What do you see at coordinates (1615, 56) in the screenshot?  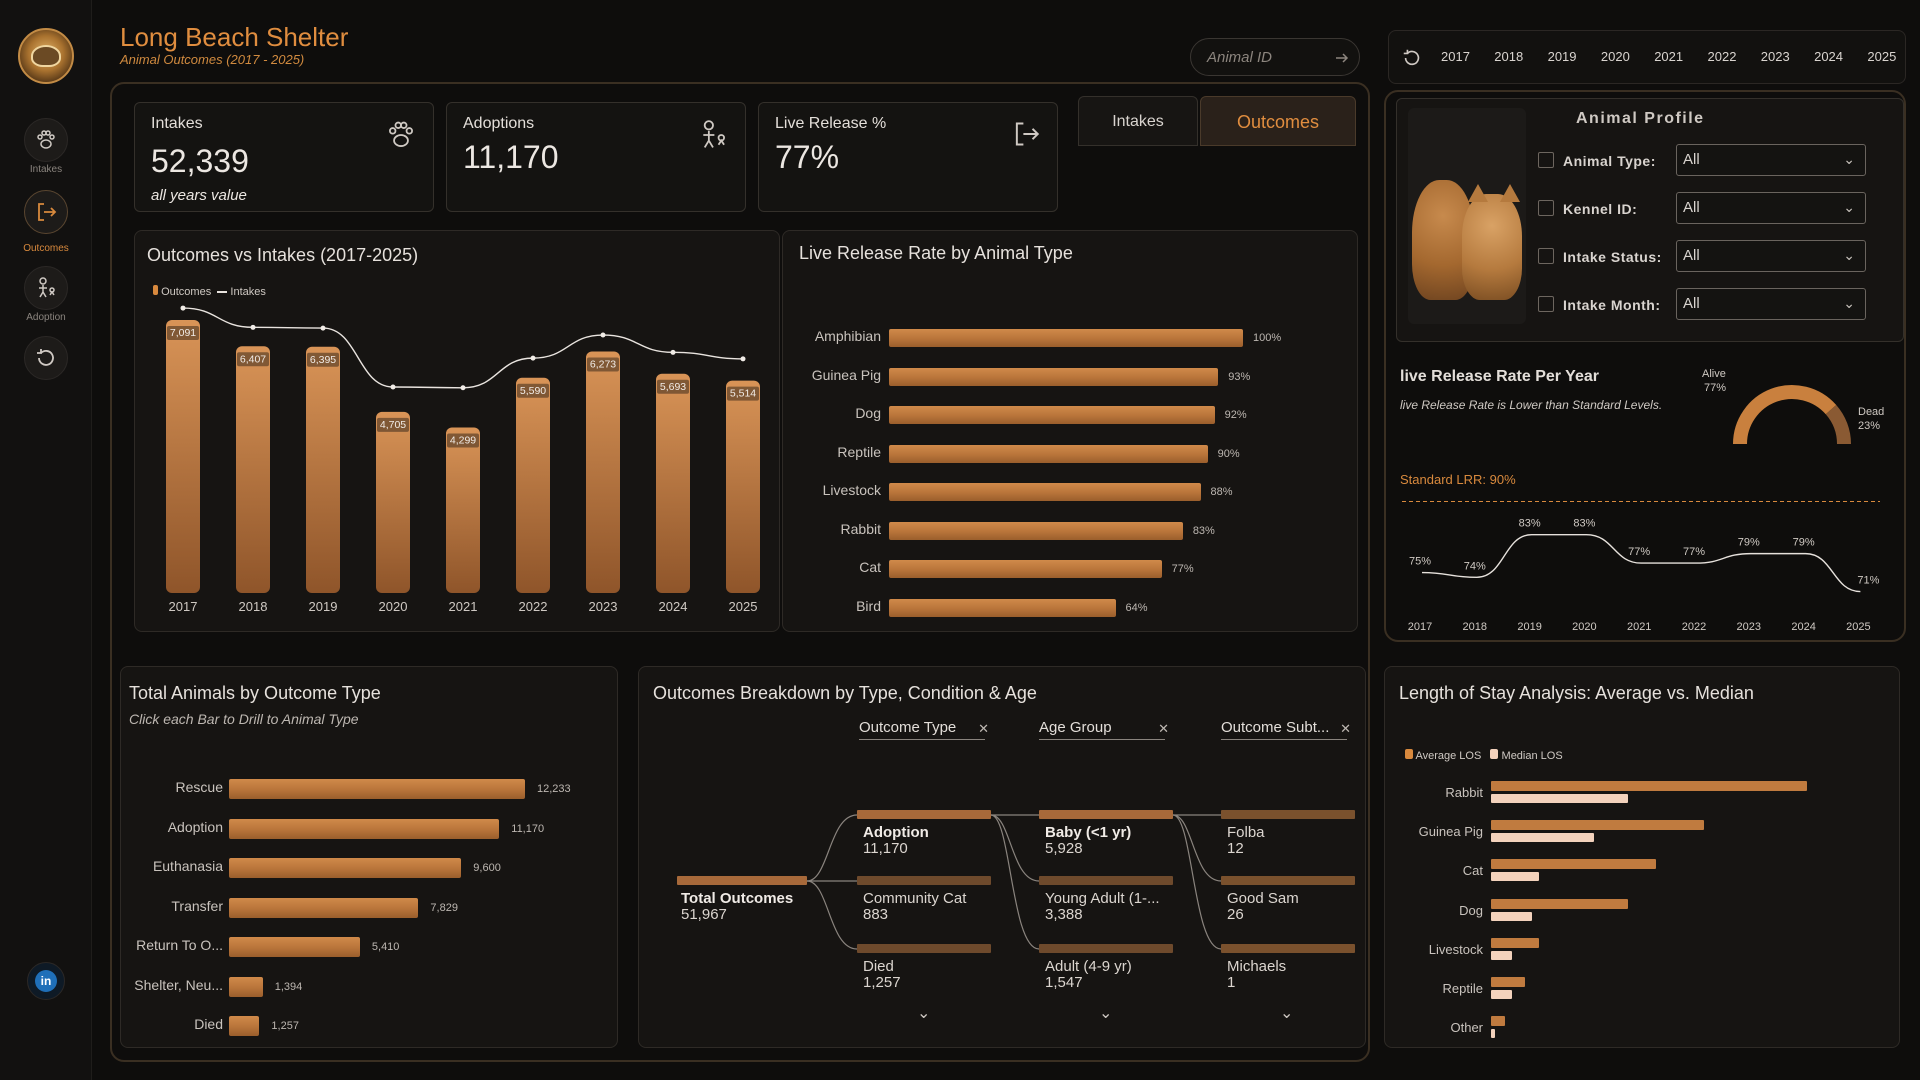 I see `year-button: 2020` at bounding box center [1615, 56].